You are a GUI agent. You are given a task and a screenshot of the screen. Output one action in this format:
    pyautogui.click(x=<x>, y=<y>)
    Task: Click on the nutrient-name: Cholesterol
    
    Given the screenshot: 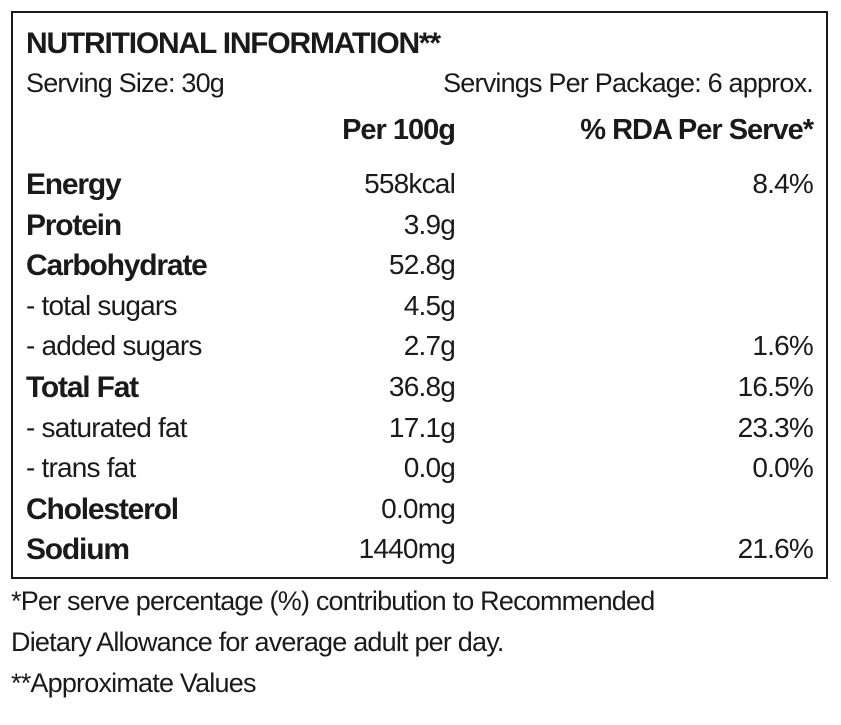 What is the action you would take?
    pyautogui.click(x=102, y=509)
    